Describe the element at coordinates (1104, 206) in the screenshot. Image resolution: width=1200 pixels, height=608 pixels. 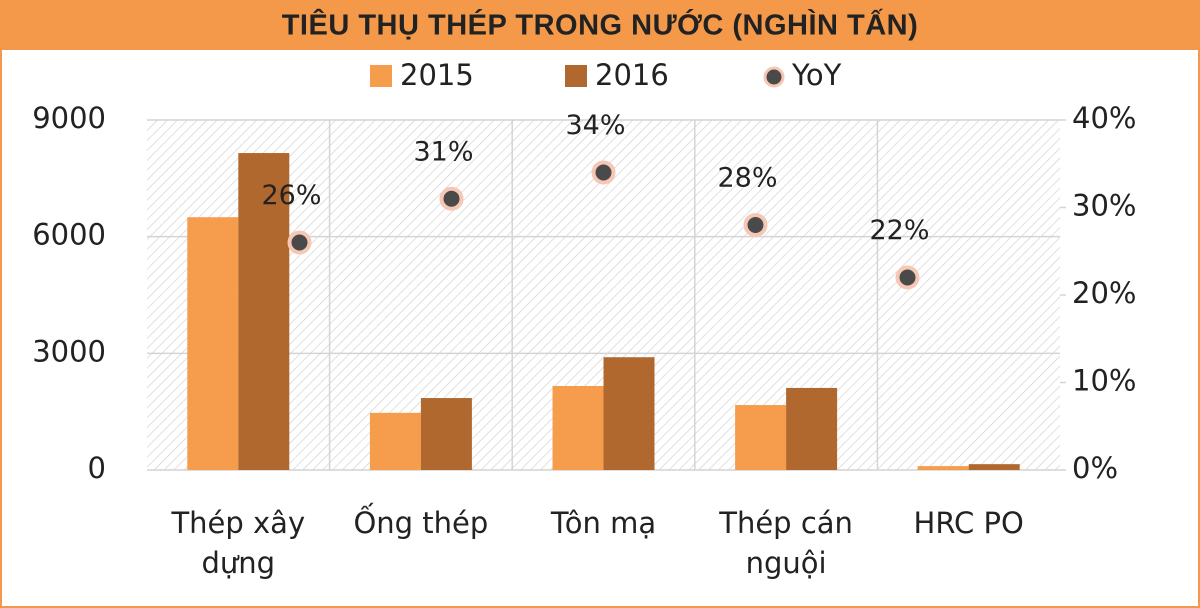
I see `y2-tick-label: 30%` at that location.